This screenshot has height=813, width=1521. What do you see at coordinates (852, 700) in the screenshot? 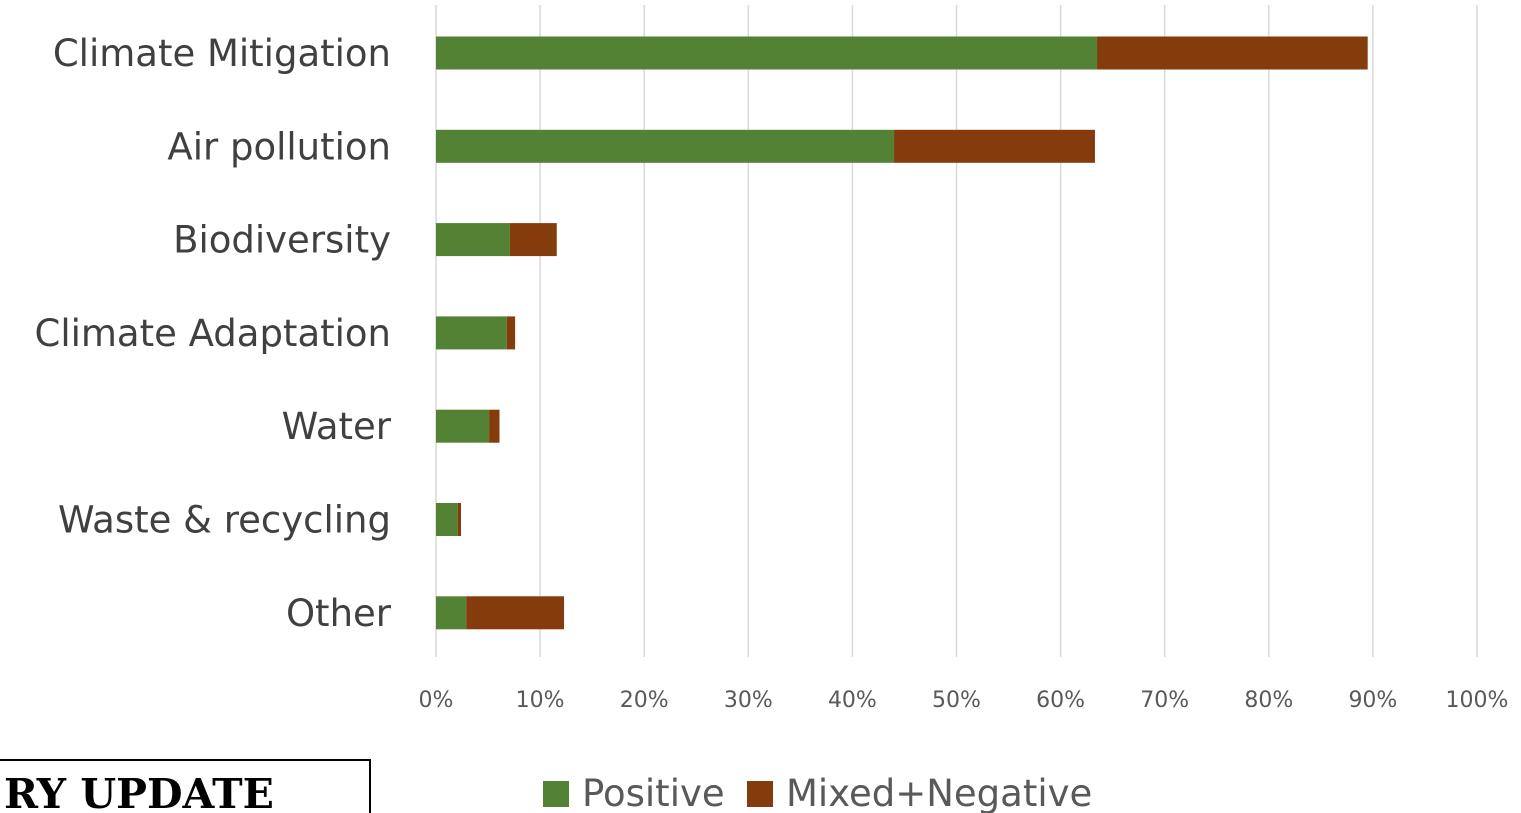
I see `x-tick-label: 40%` at bounding box center [852, 700].